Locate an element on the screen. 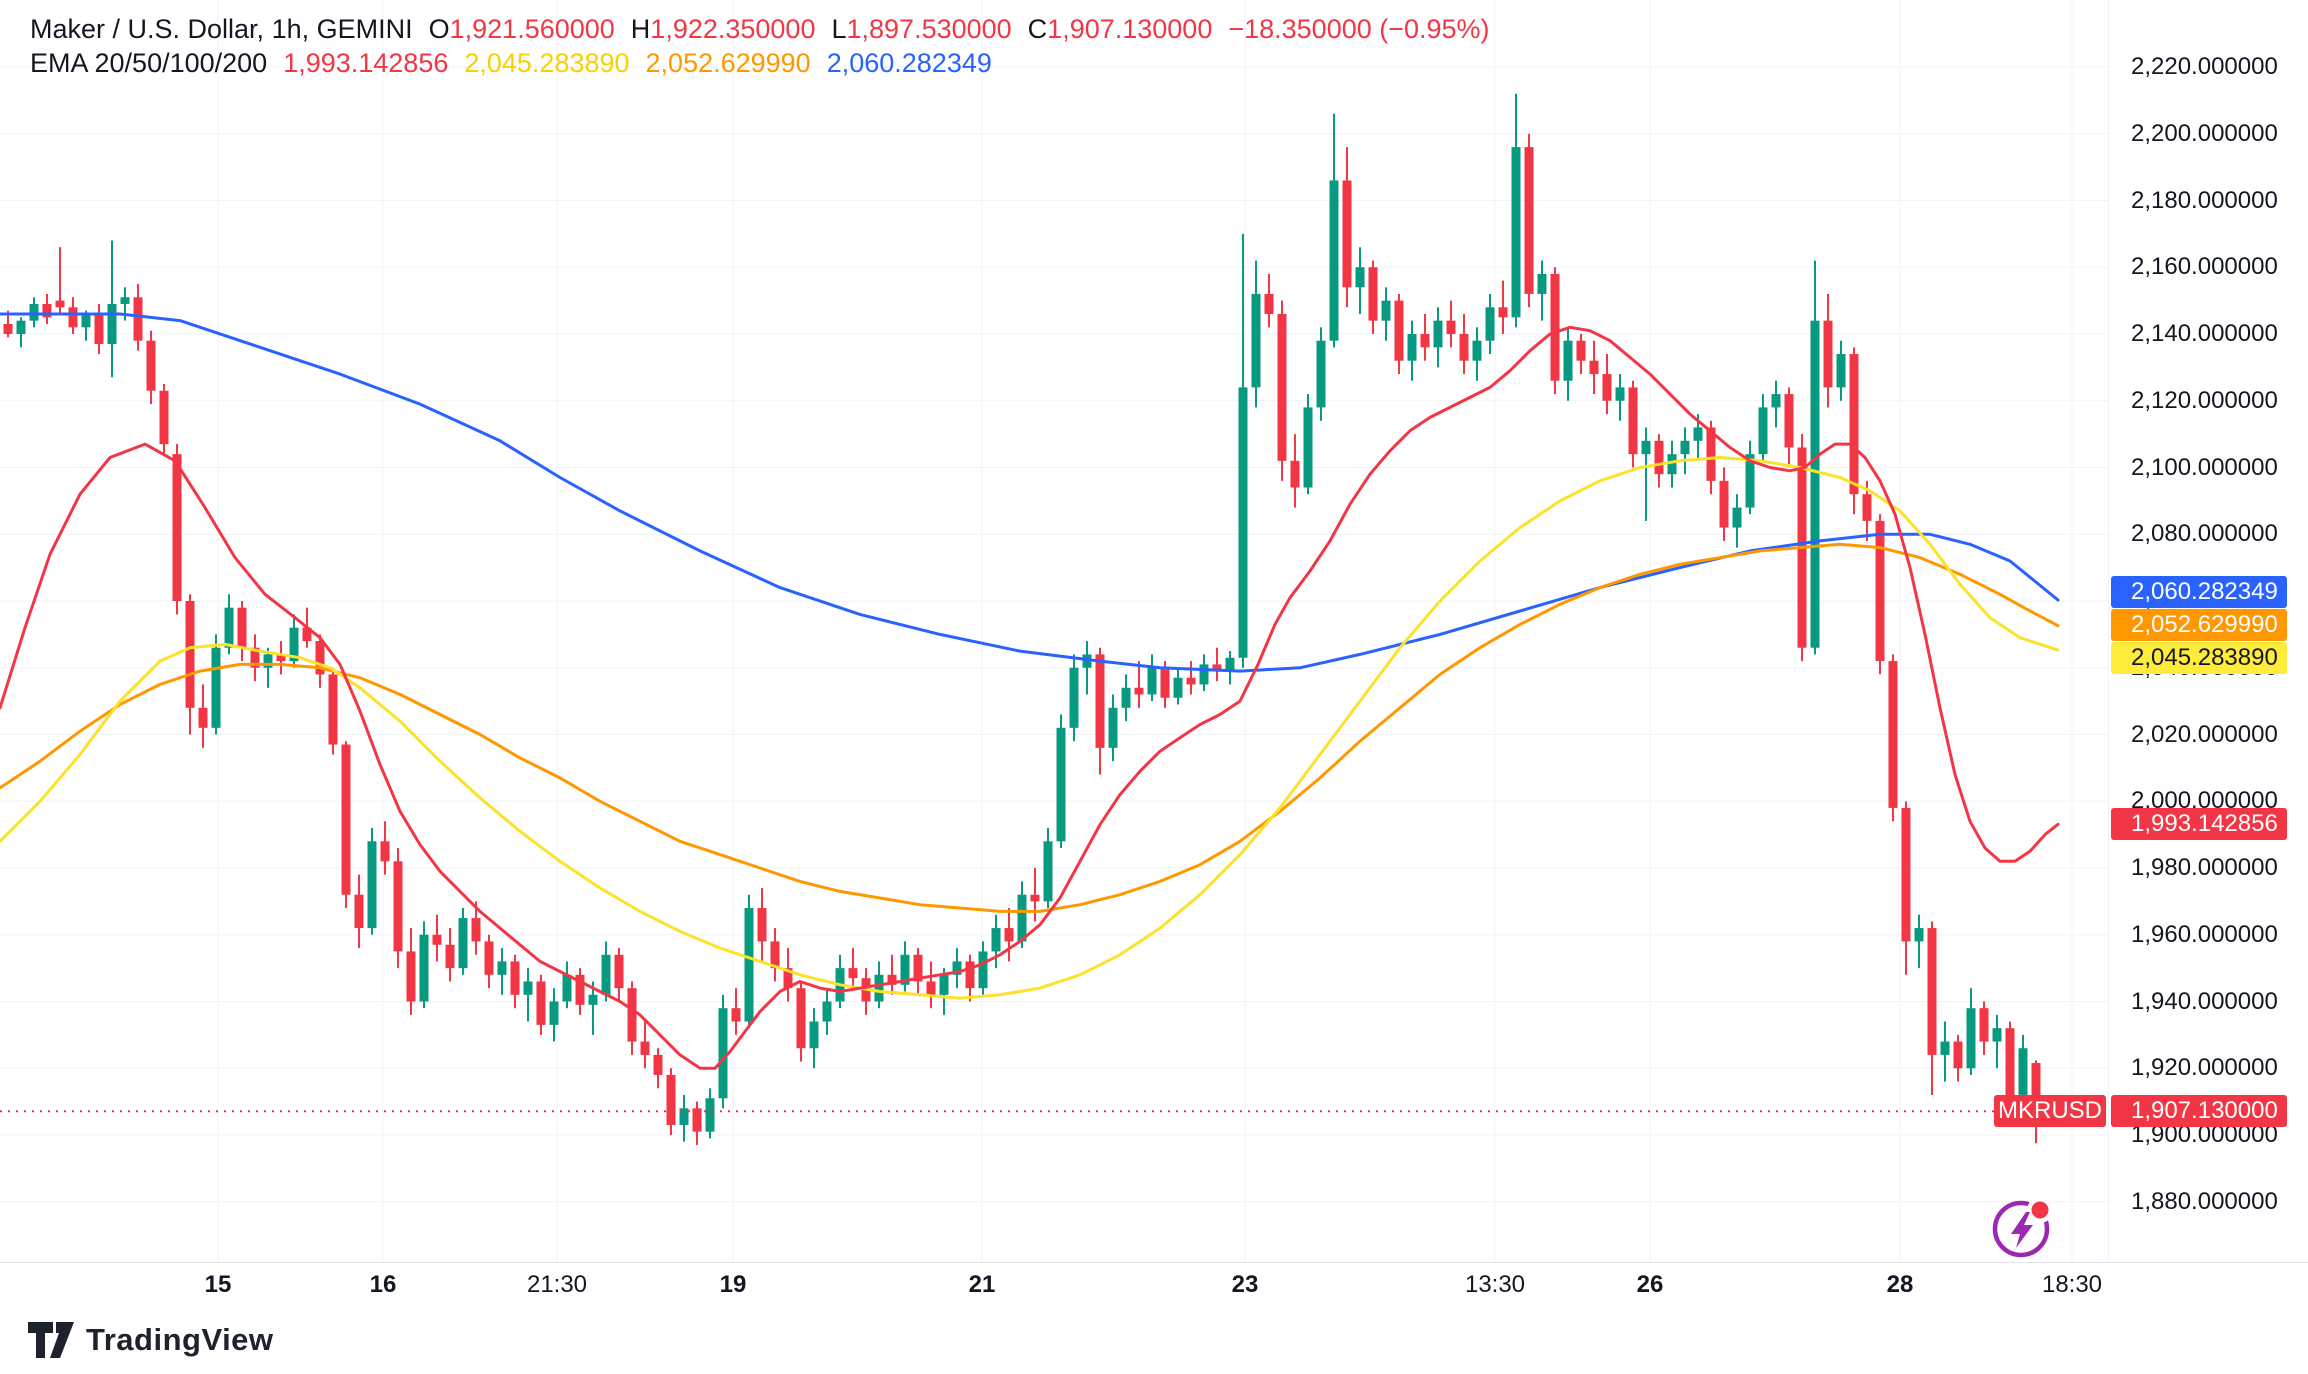 This screenshot has width=2308, height=1374. price-tick-label: 2,200.000000 is located at coordinates (2204, 133).